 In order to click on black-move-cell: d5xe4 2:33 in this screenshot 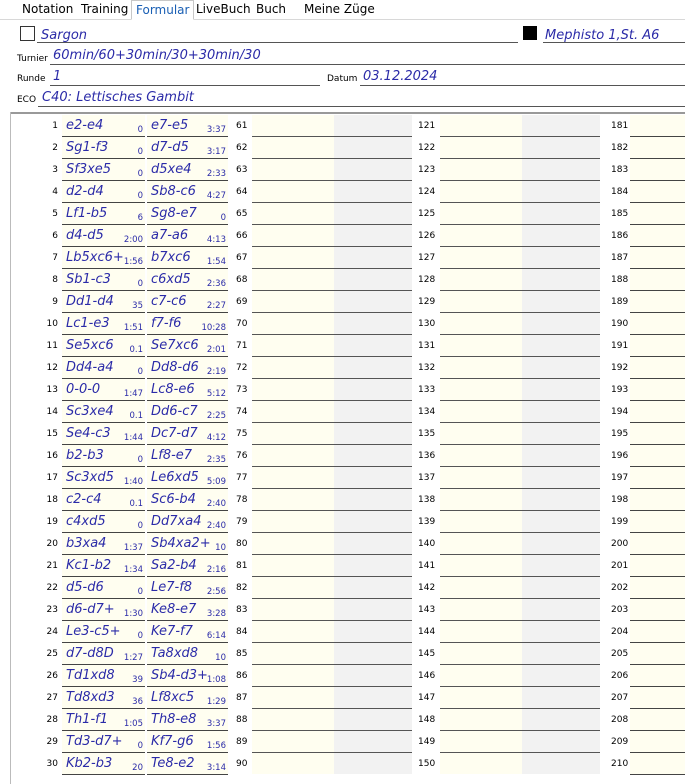, I will do `click(187, 170)`.